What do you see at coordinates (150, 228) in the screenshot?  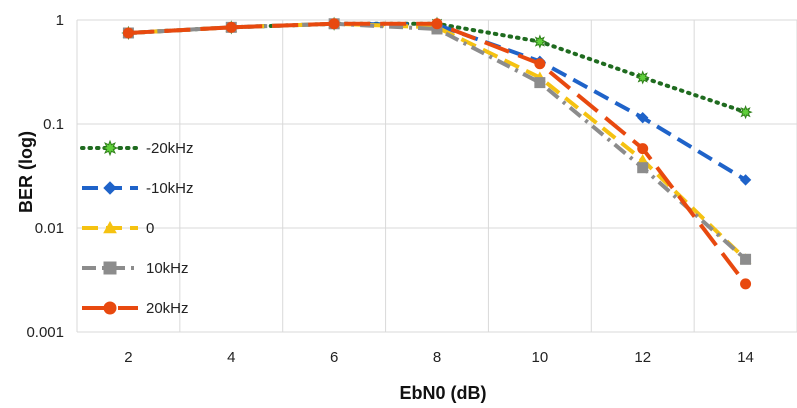 I see `legend-label: 0` at bounding box center [150, 228].